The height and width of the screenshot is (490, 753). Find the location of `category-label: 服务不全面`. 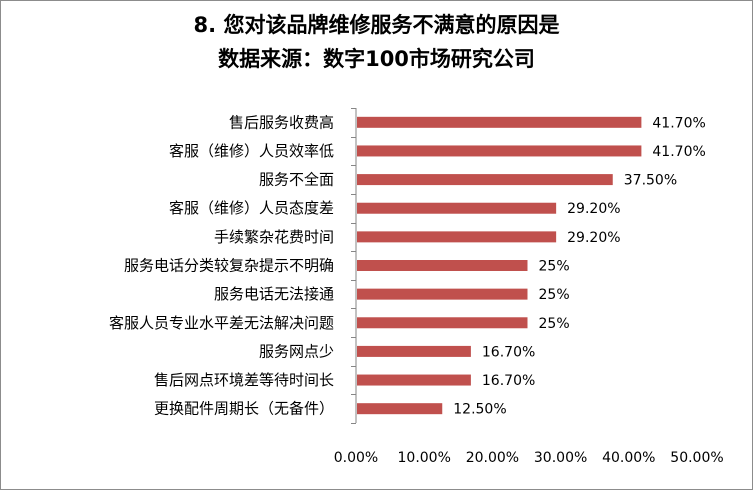

category-label: 服务不全面 is located at coordinates (296, 180).